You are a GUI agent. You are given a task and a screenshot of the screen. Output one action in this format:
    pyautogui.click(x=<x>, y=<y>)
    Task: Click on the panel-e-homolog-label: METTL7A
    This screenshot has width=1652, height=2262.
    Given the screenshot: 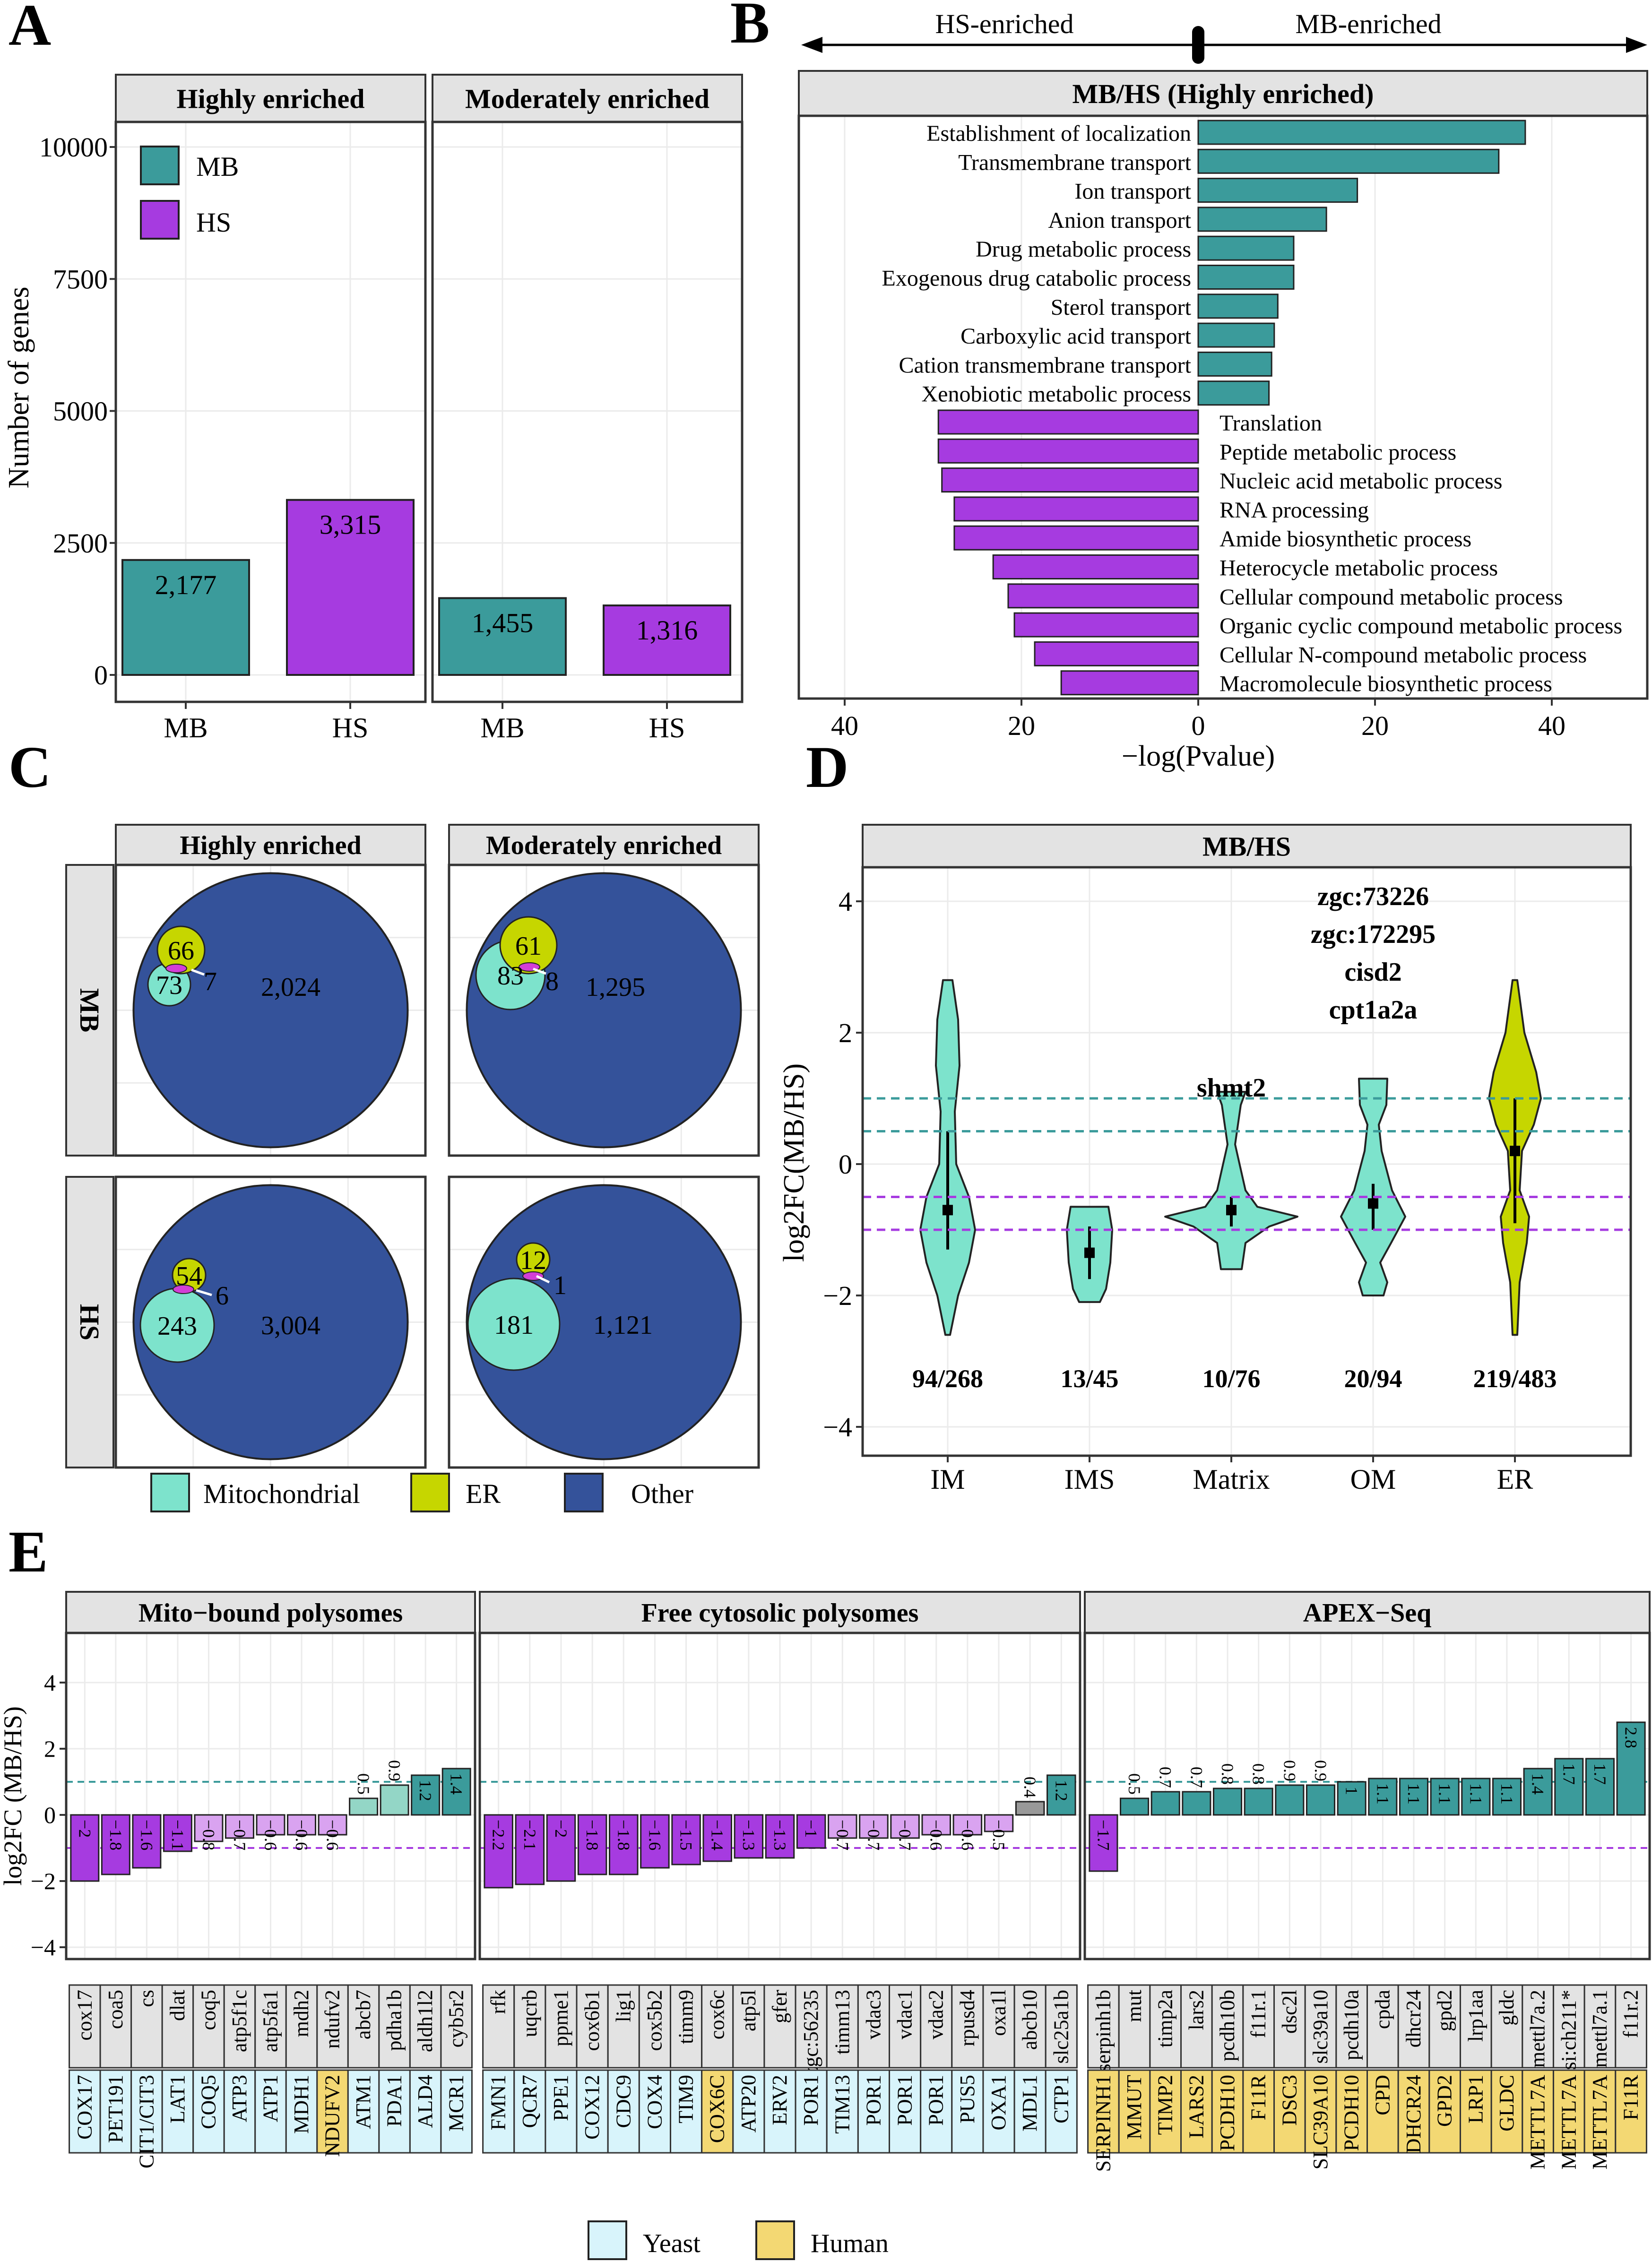 What is the action you would take?
    pyautogui.click(x=1600, y=2122)
    